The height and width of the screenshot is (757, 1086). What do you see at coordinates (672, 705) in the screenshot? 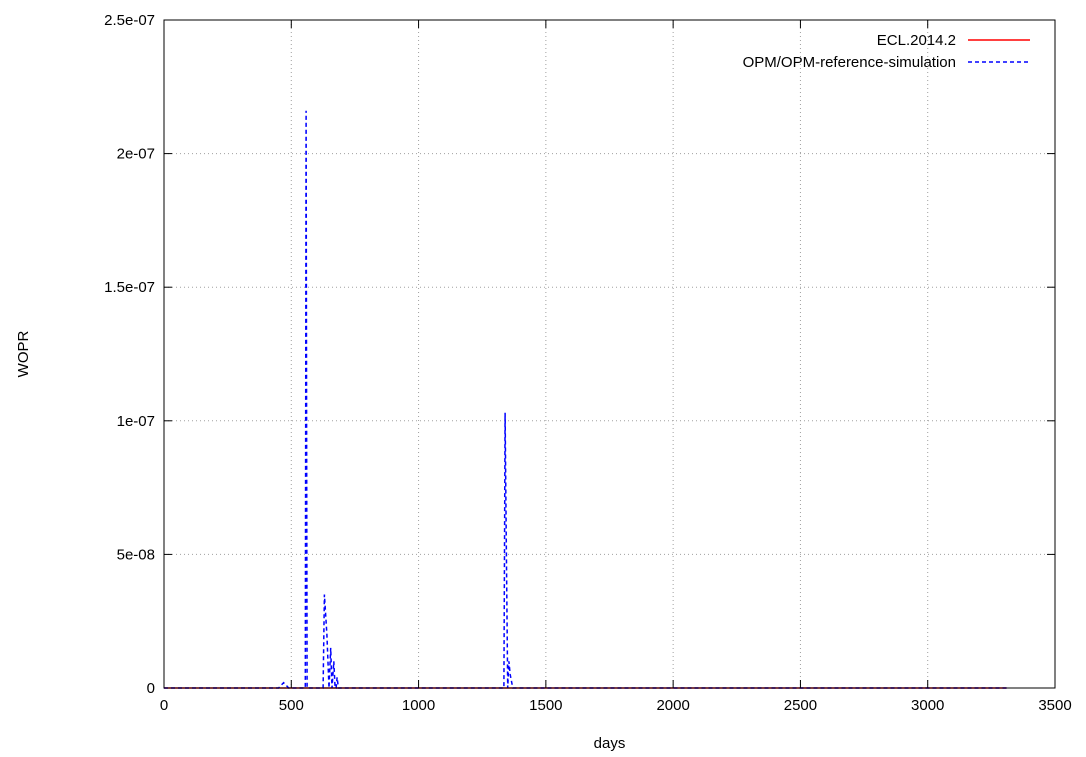
I see `x-tick-label: 2000` at bounding box center [672, 705].